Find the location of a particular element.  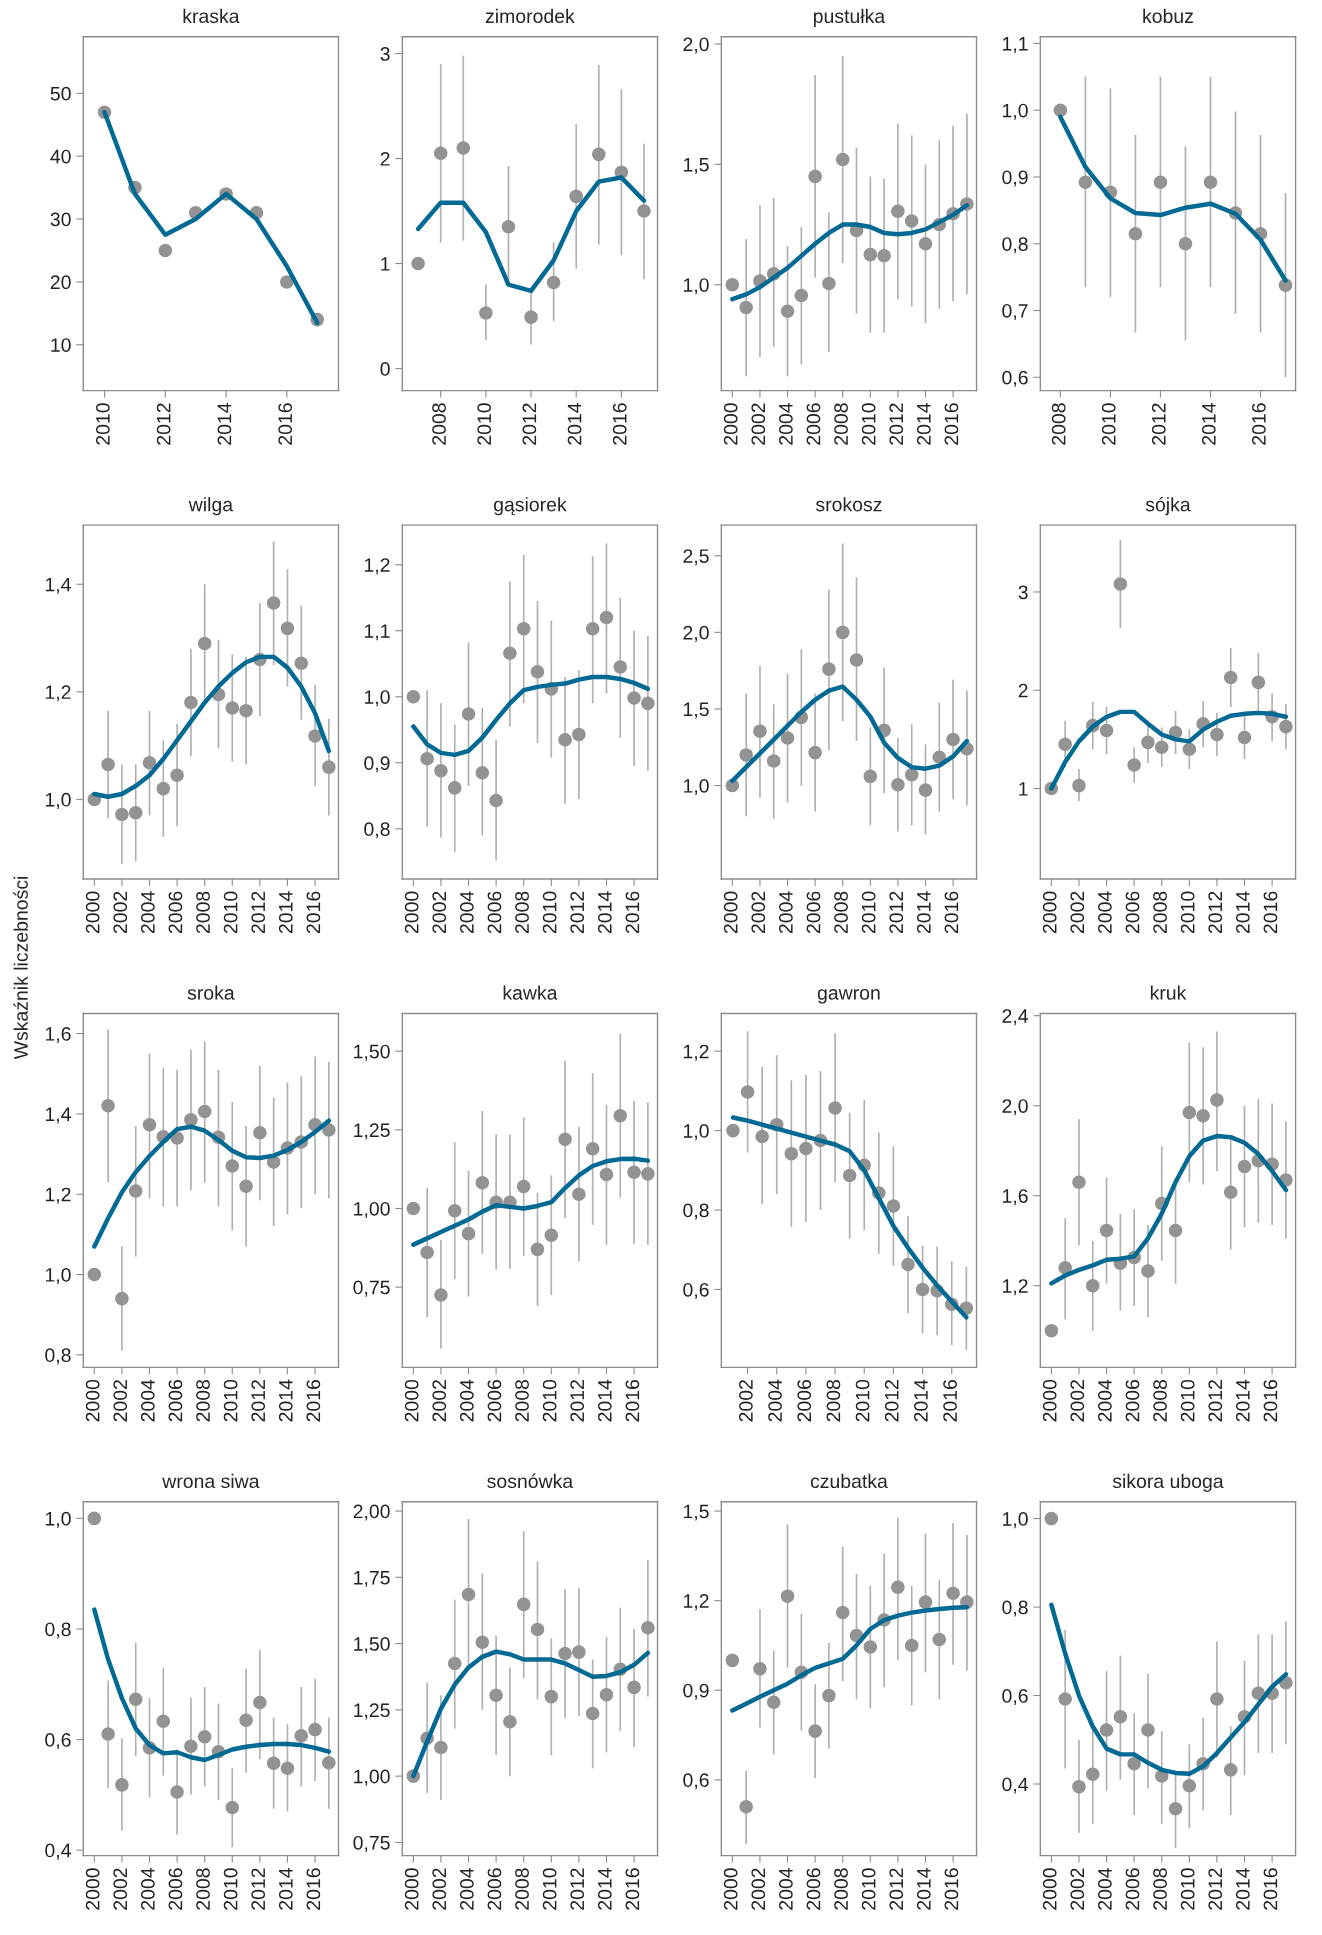

y-tick-label: 50 is located at coordinates (60, 93).